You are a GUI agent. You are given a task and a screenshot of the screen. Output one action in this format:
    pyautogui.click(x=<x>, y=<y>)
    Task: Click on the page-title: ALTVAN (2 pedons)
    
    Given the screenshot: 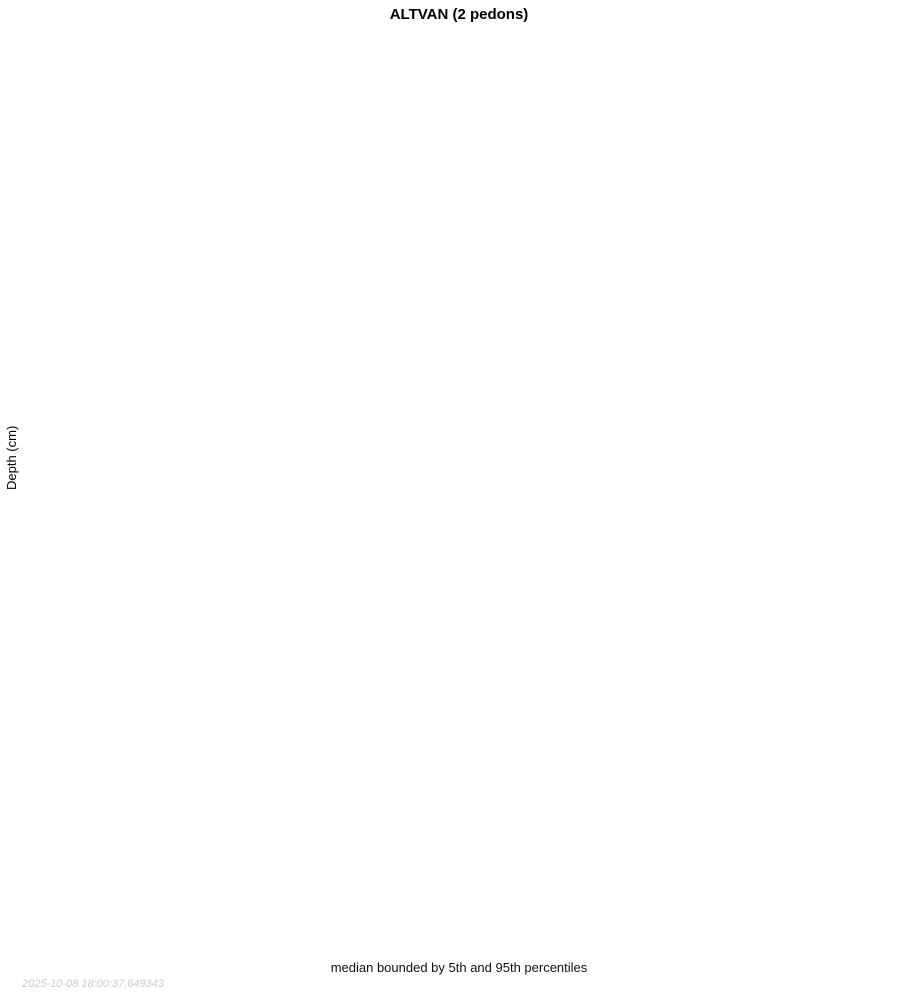 What is the action you would take?
    pyautogui.click(x=459, y=14)
    